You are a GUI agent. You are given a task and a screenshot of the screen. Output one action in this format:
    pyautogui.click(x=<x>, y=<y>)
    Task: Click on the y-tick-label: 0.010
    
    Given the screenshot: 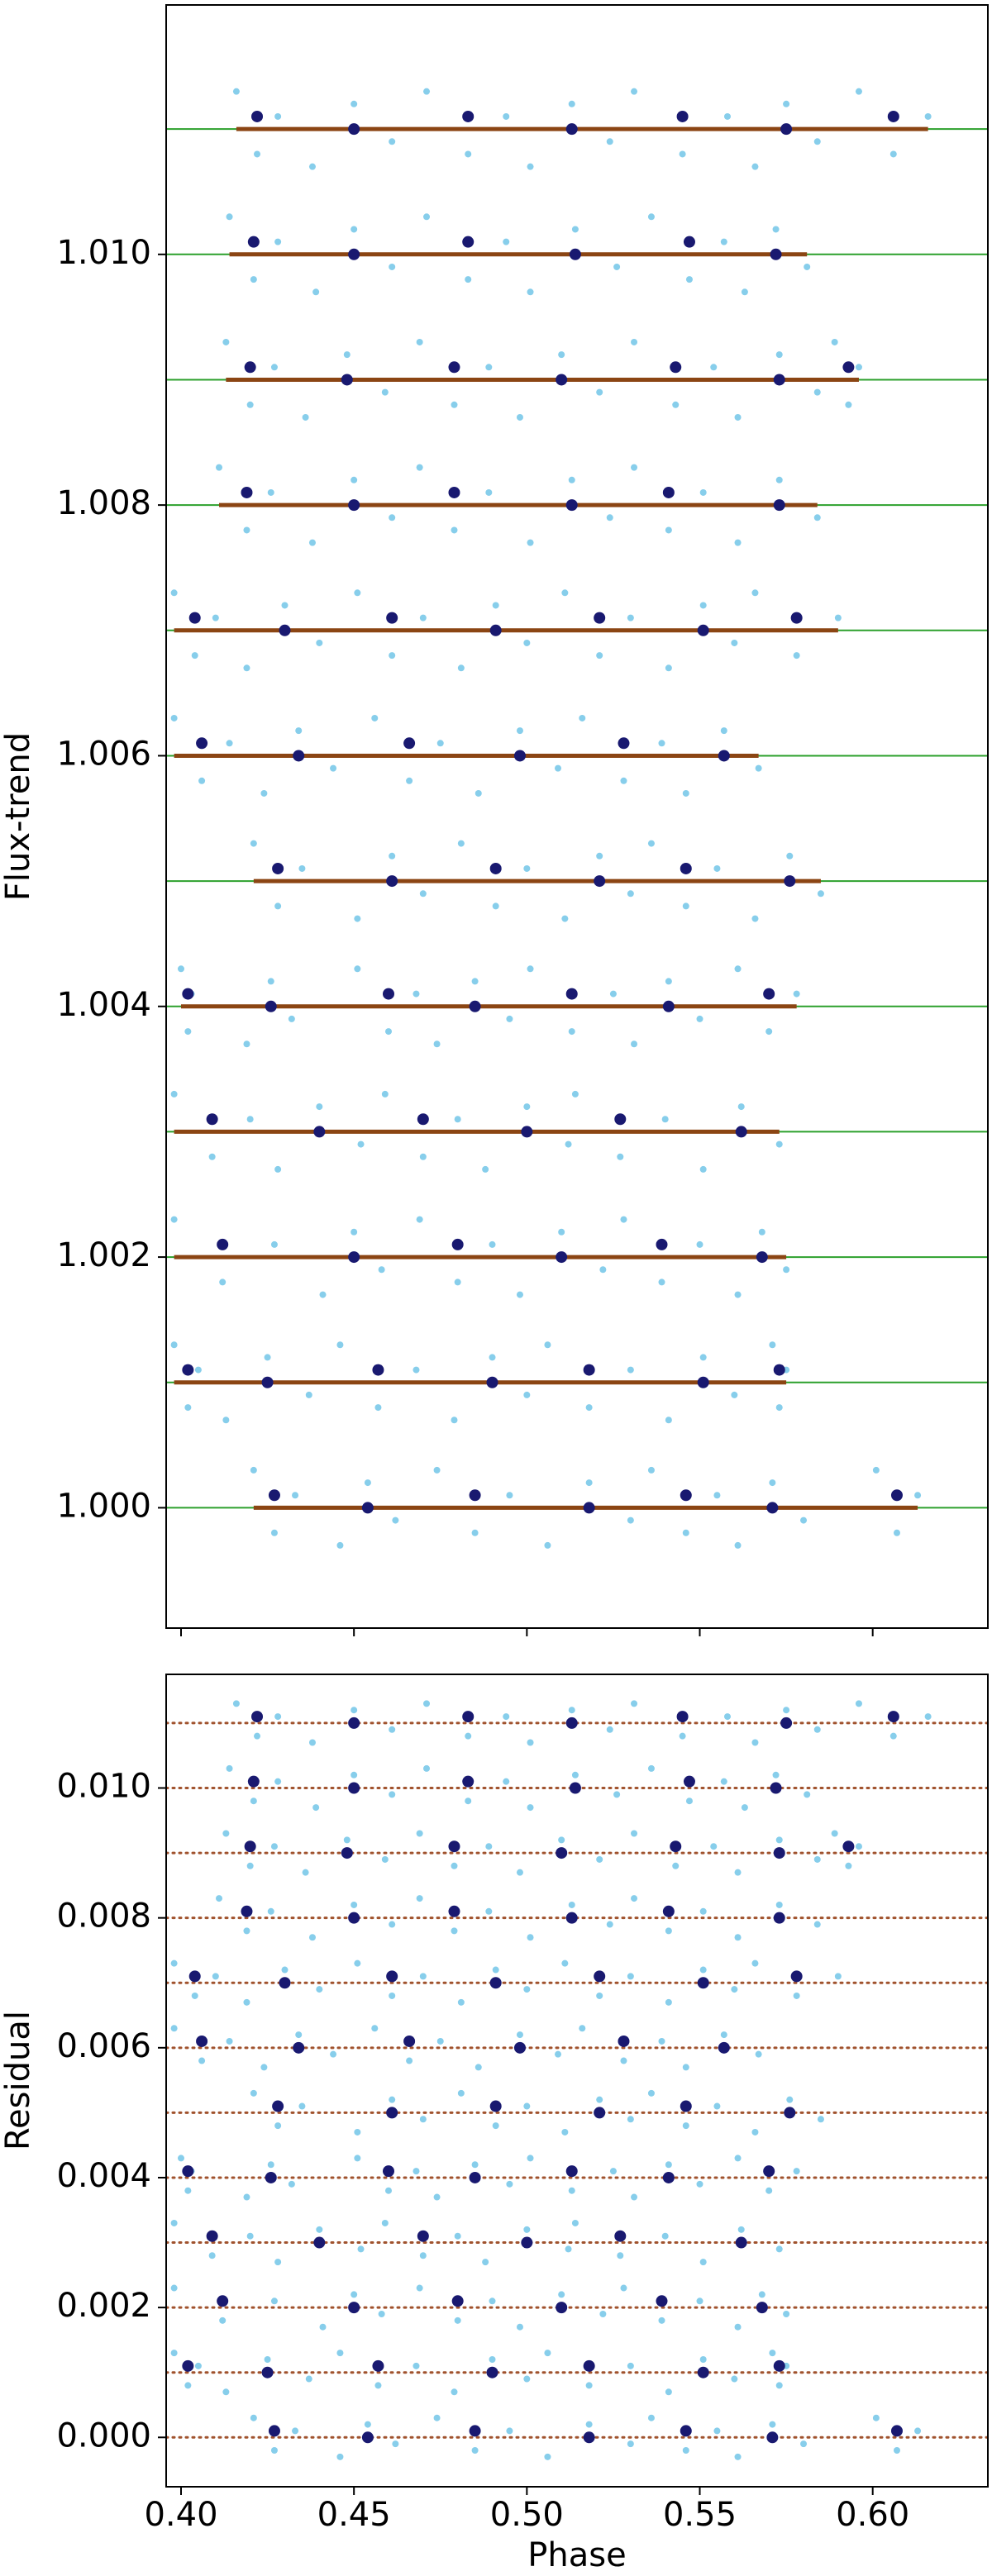 What is the action you would take?
    pyautogui.click(x=103, y=1787)
    